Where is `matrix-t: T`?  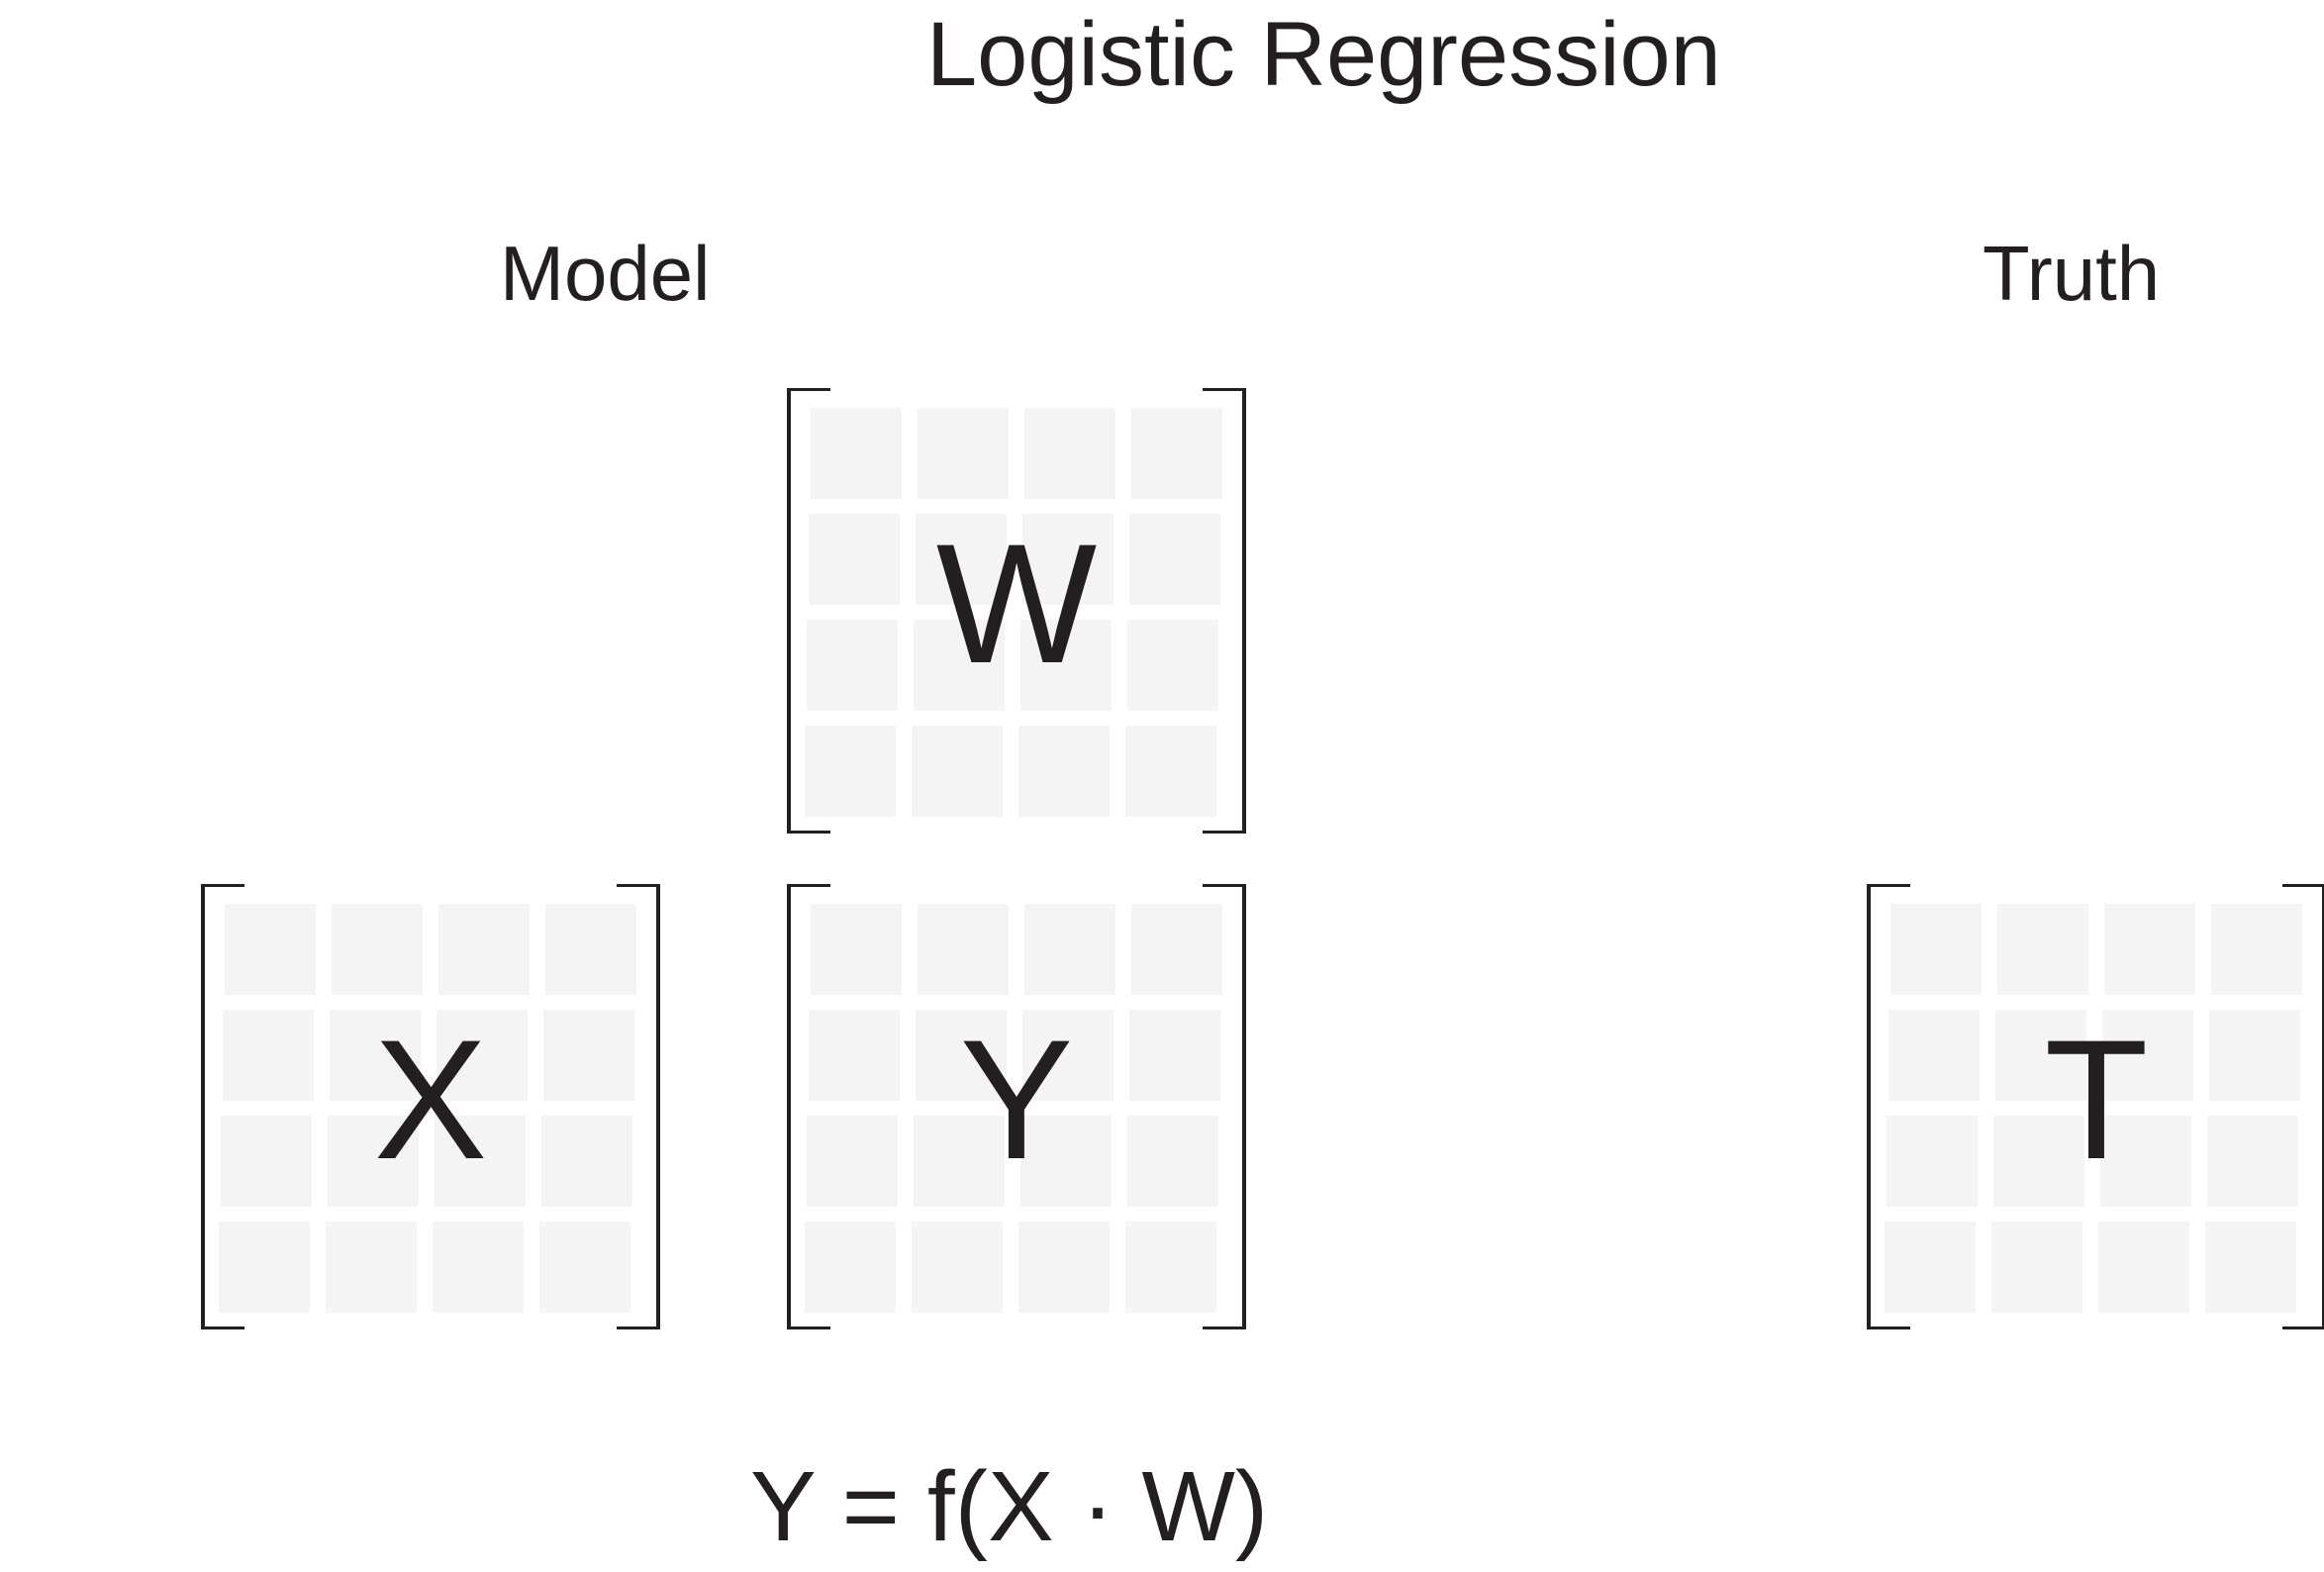 matrix-t: T is located at coordinates (2095, 1106).